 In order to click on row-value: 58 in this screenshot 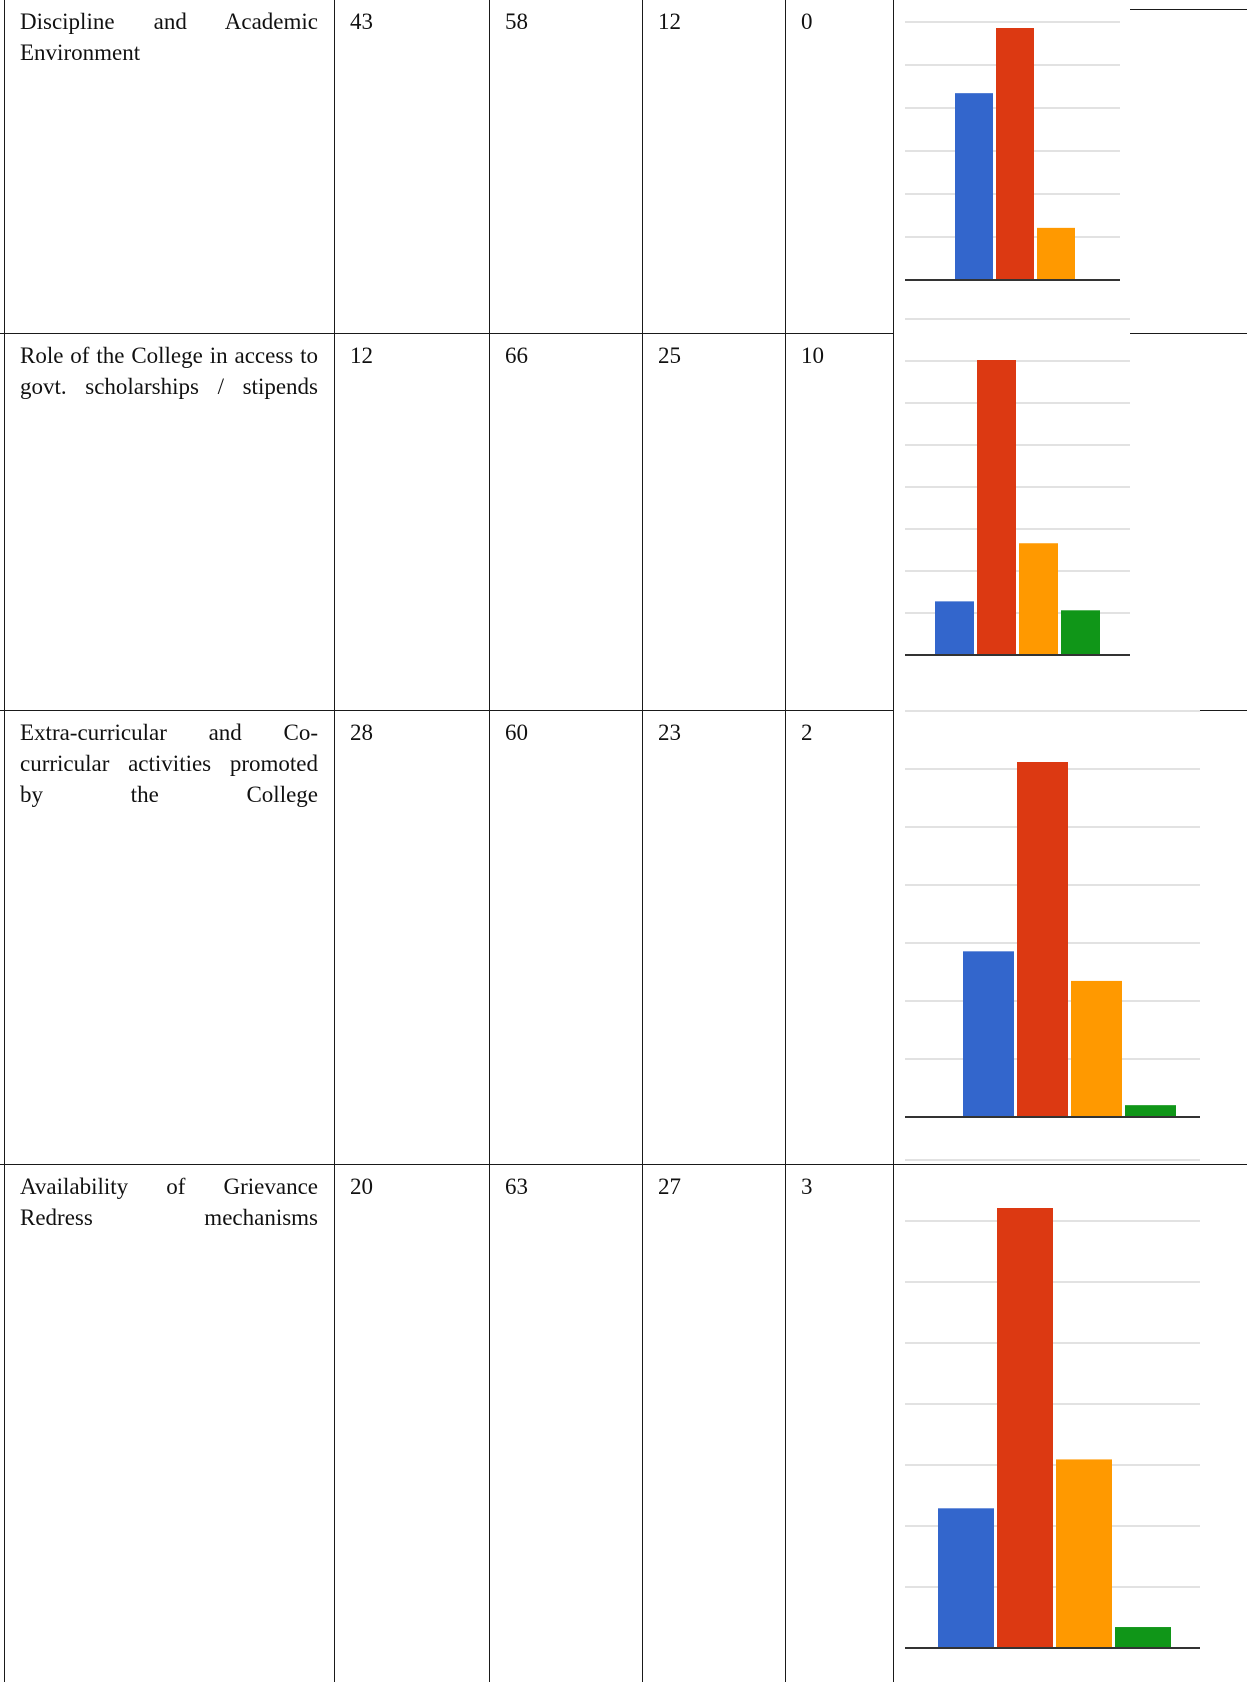, I will do `click(516, 21)`.